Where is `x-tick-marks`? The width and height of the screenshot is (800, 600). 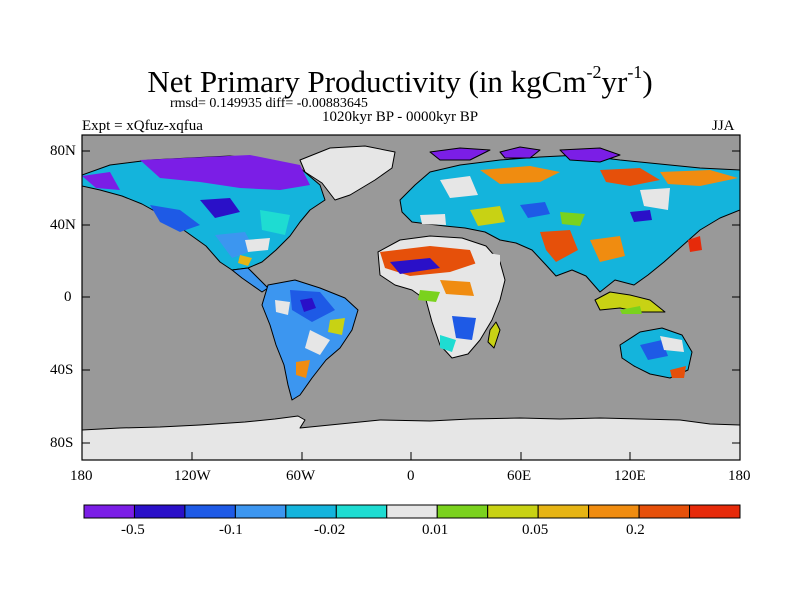
x-tick-marks is located at coordinates (411, 456).